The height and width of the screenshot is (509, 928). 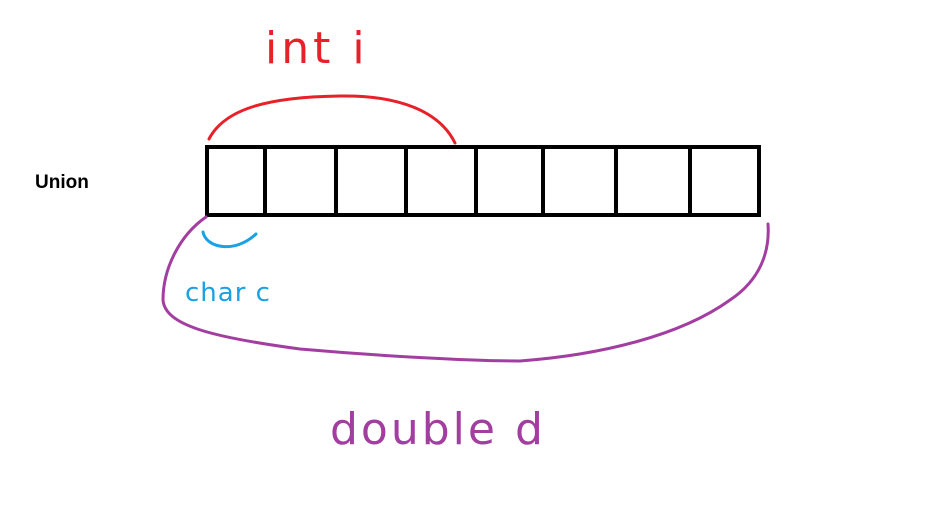 What do you see at coordinates (62, 182) in the screenshot?
I see `union-label: Union` at bounding box center [62, 182].